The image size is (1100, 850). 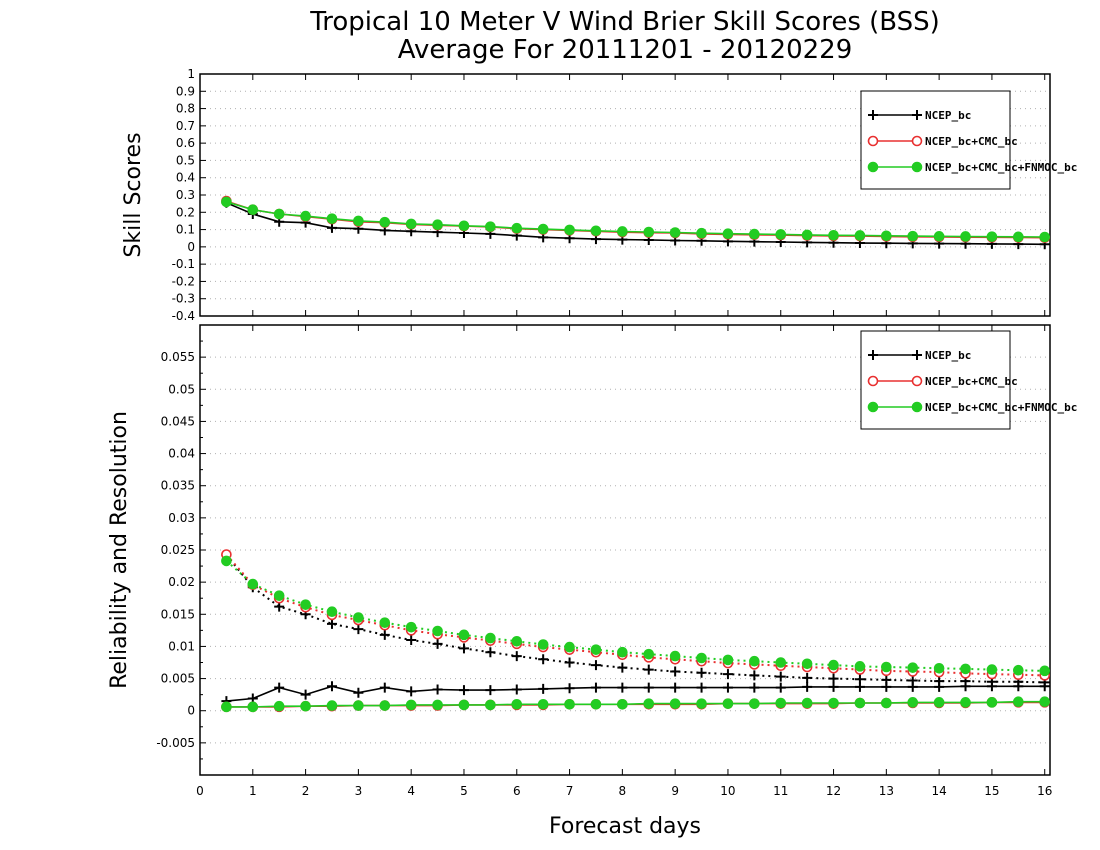 I want to click on legend-box, so click(x=935, y=380).